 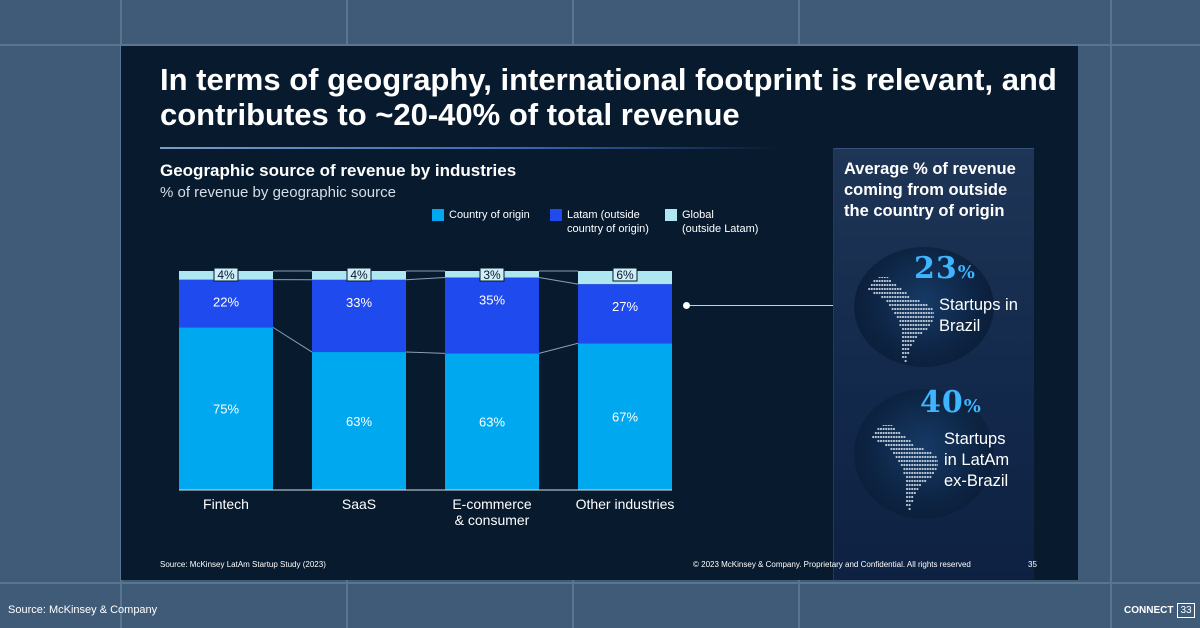 I want to click on page-number: 33, so click(x=1186, y=610).